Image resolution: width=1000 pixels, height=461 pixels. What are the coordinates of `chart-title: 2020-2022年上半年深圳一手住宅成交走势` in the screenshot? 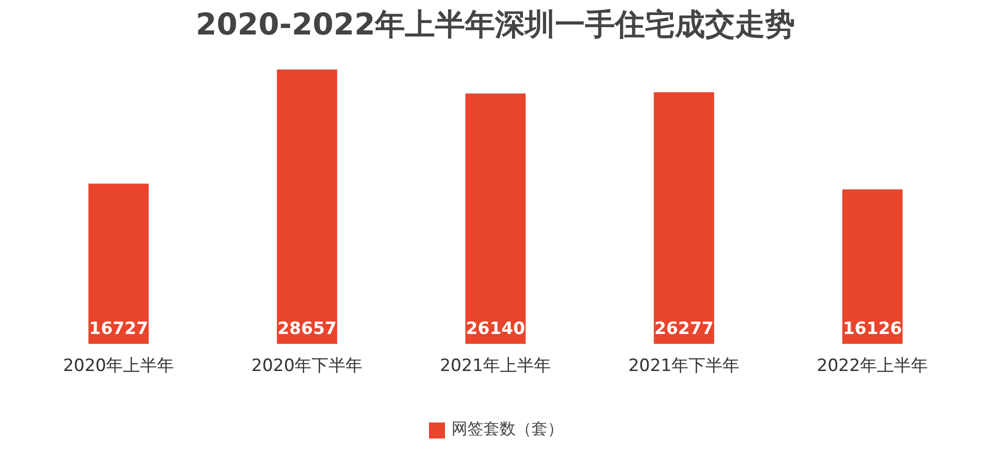 It's located at (496, 25).